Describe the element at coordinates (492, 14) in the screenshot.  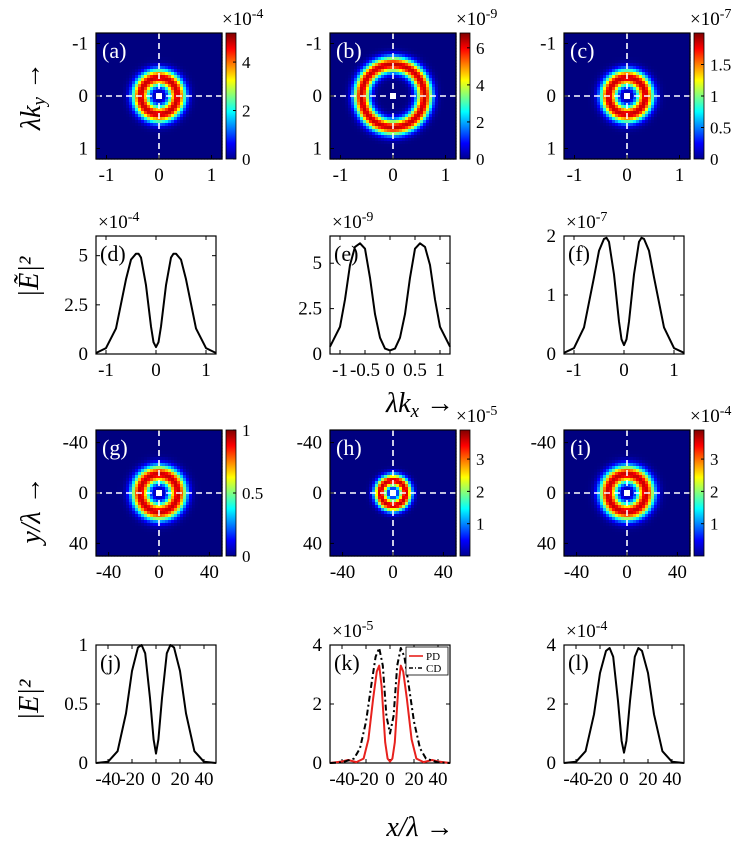
I see `exponent-power: -9` at that location.